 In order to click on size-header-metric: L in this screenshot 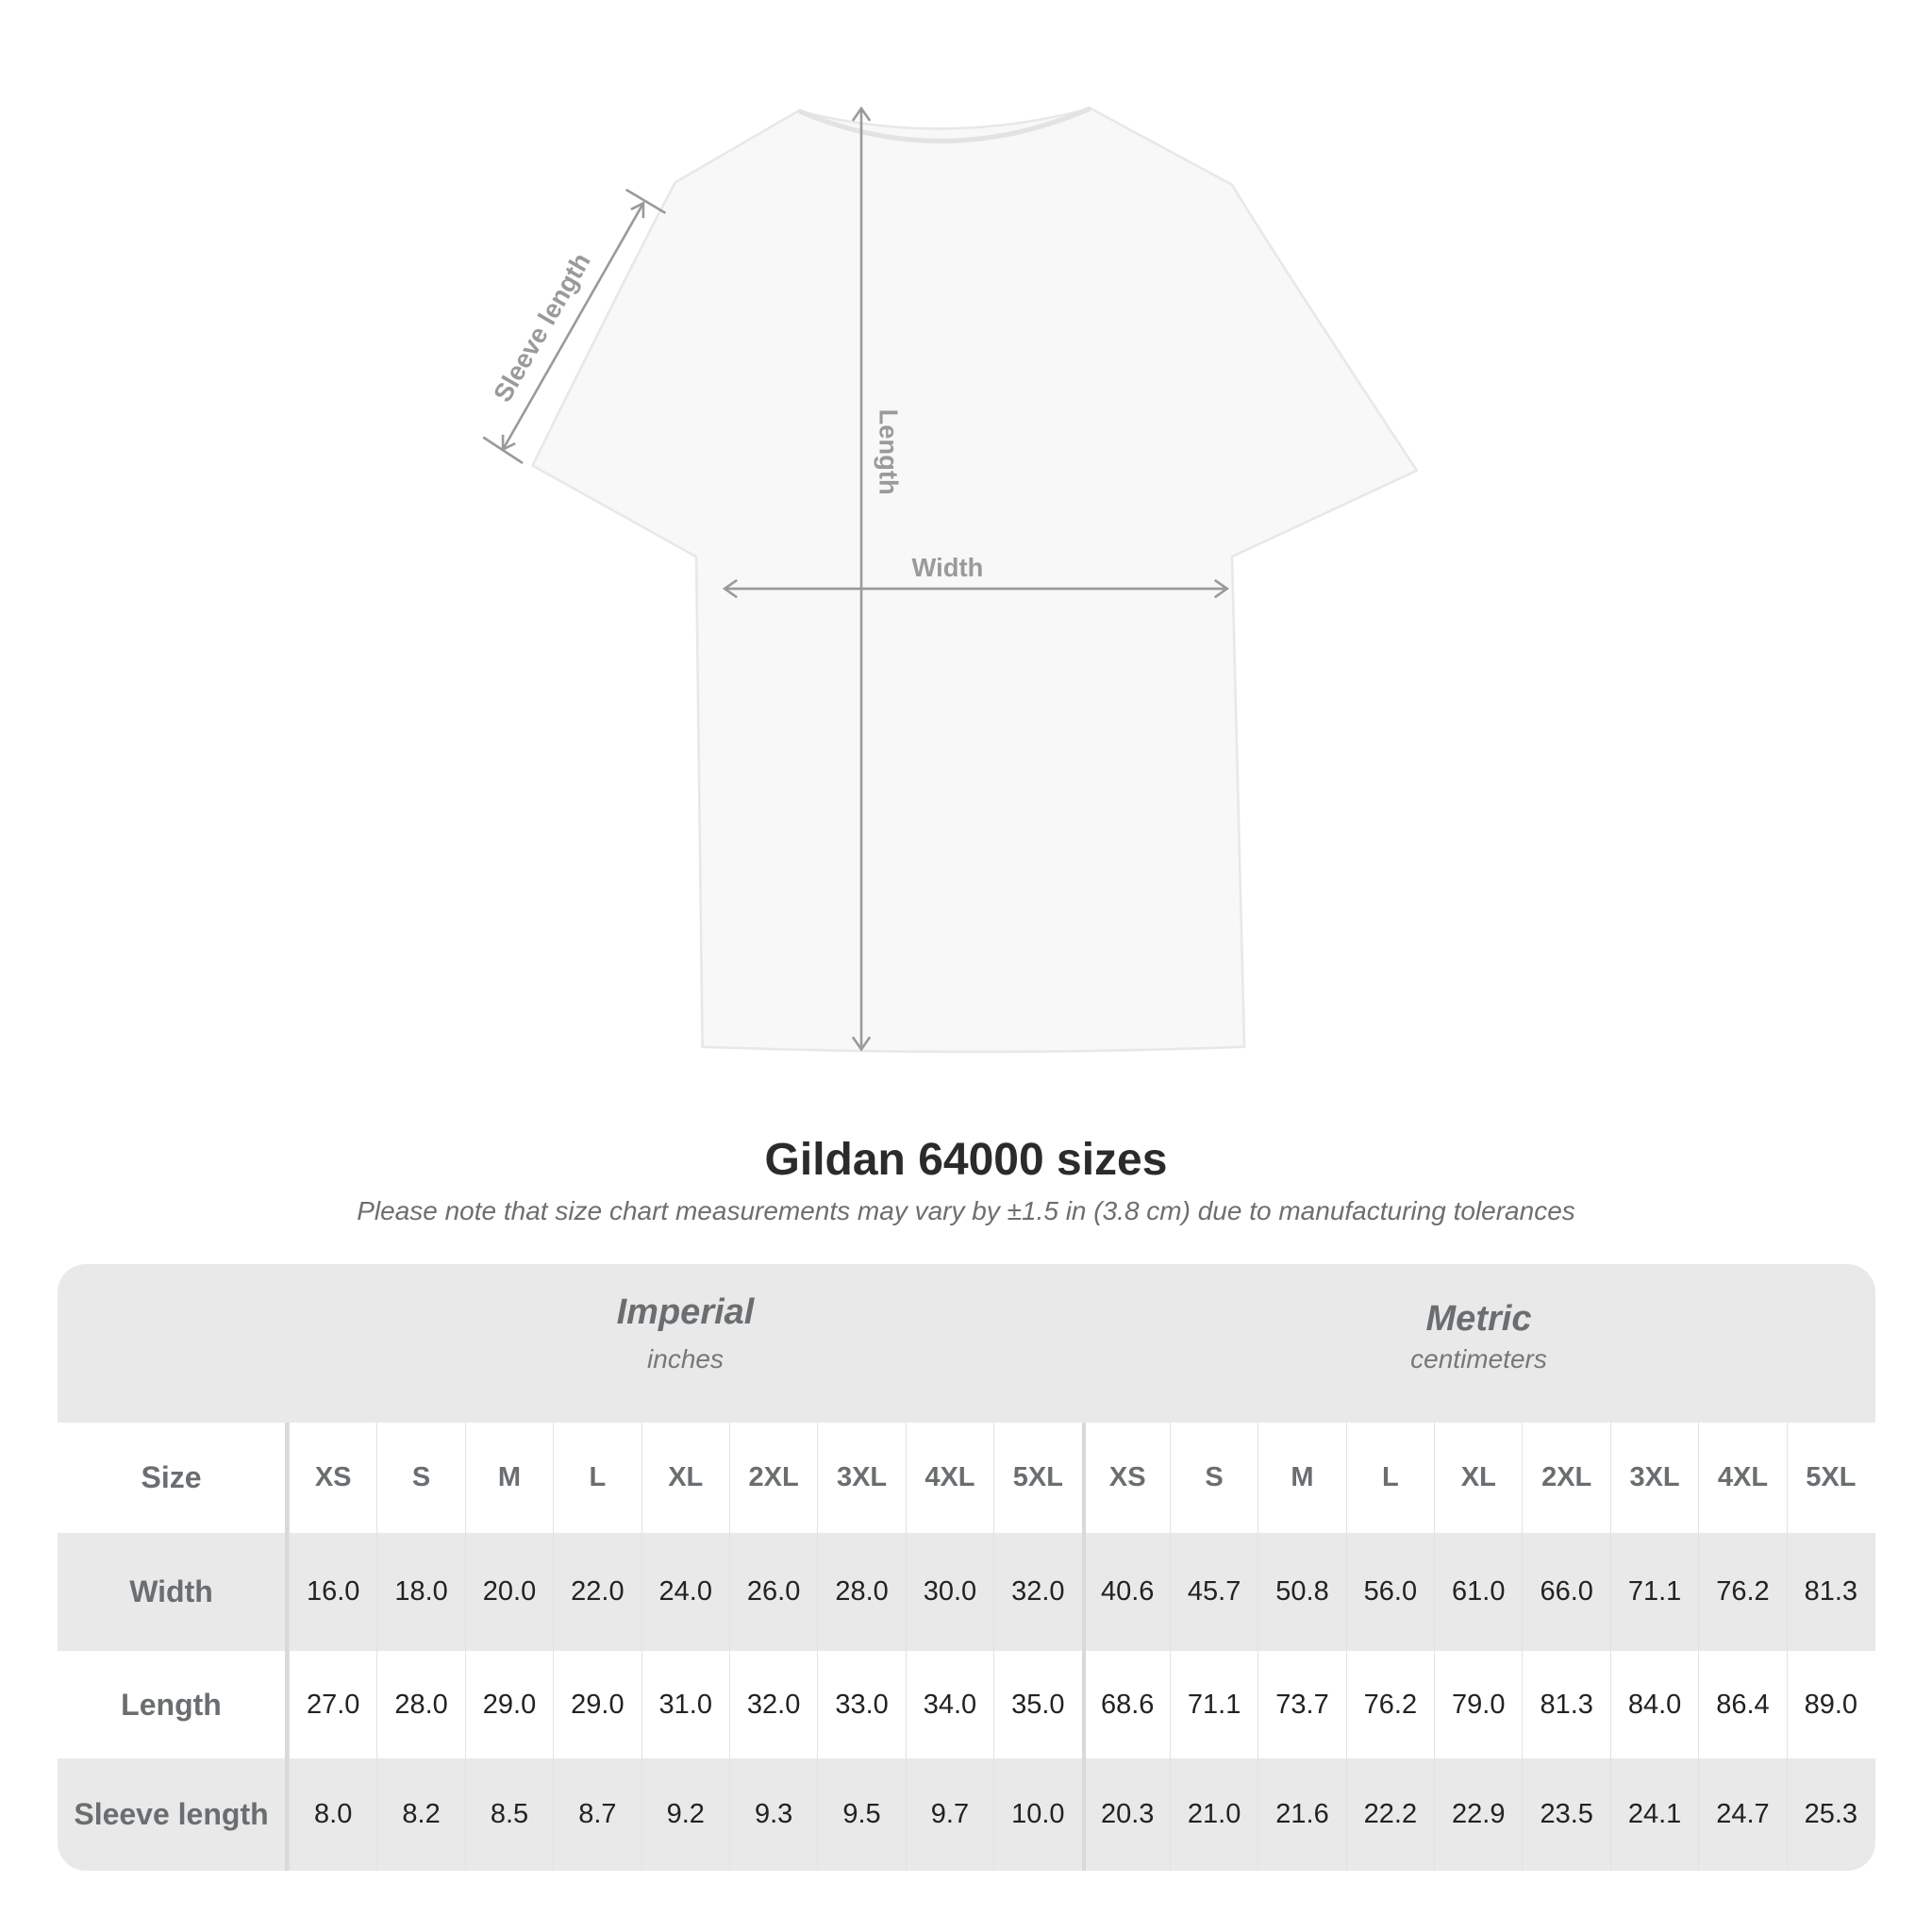, I will do `click(1390, 1478)`.